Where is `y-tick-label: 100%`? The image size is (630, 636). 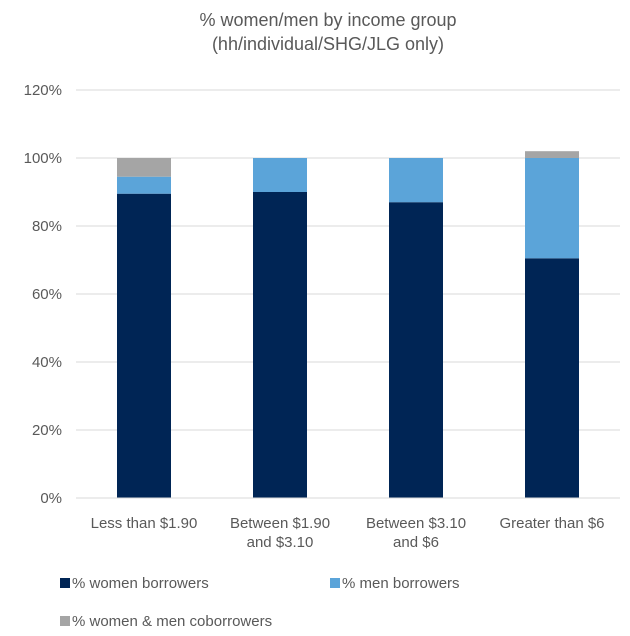 y-tick-label: 100% is located at coordinates (43, 158).